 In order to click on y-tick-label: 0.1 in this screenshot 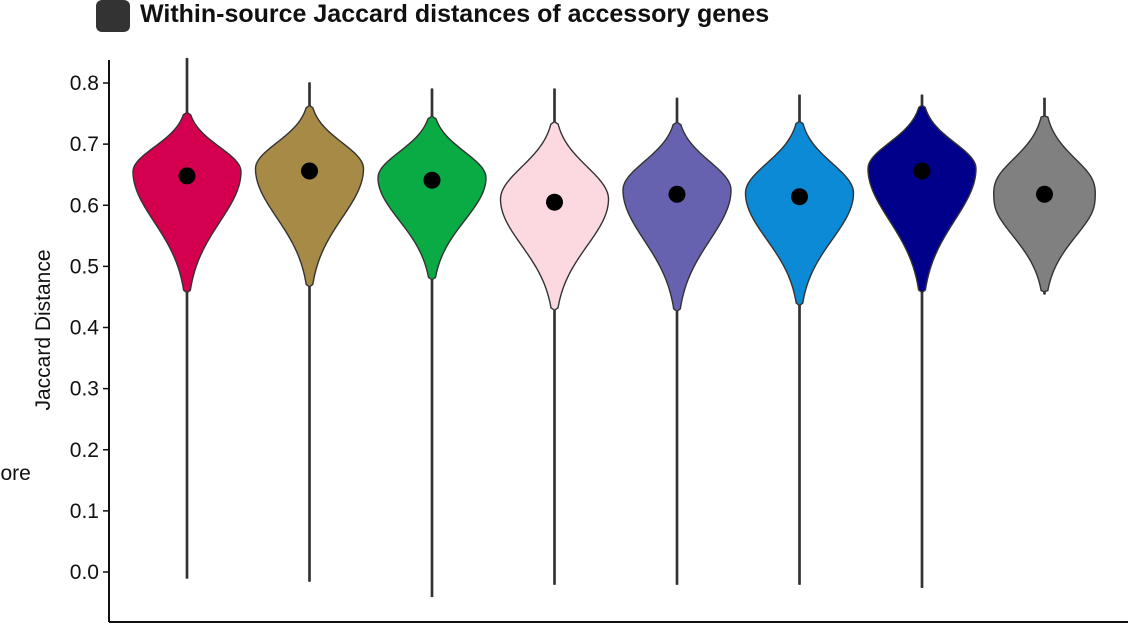, I will do `click(84, 511)`.